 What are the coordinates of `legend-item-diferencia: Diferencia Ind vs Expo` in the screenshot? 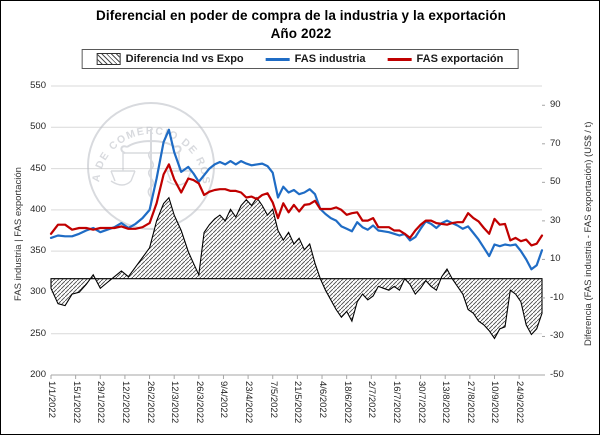 It's located at (170, 59).